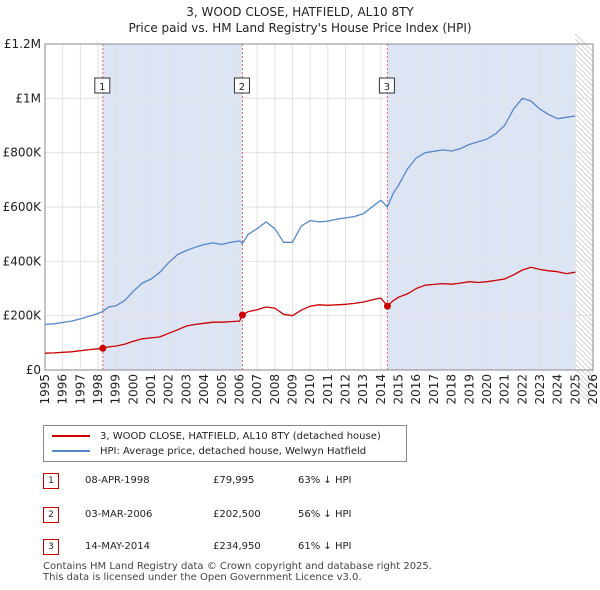 Image resolution: width=600 pixels, height=590 pixels. I want to click on y-tick-label: £1.2M, so click(22, 44).